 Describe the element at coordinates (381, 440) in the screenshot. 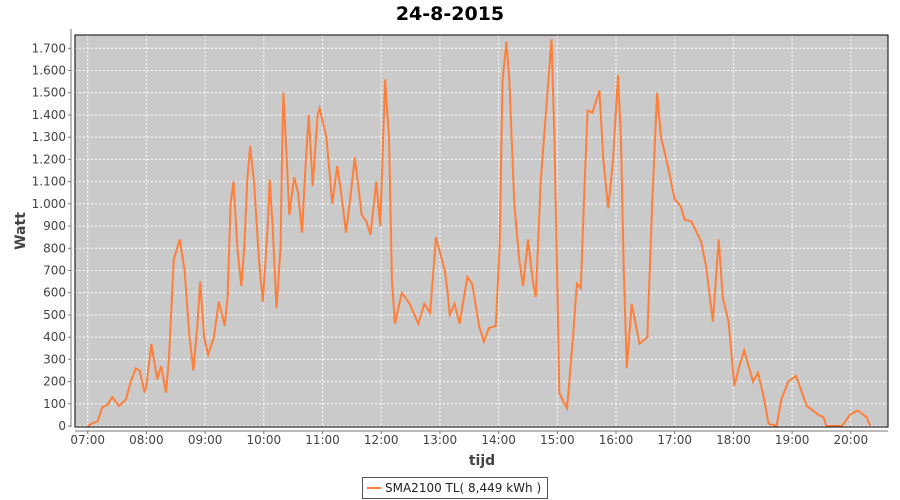

I see `x-tick-label: 12:00` at that location.